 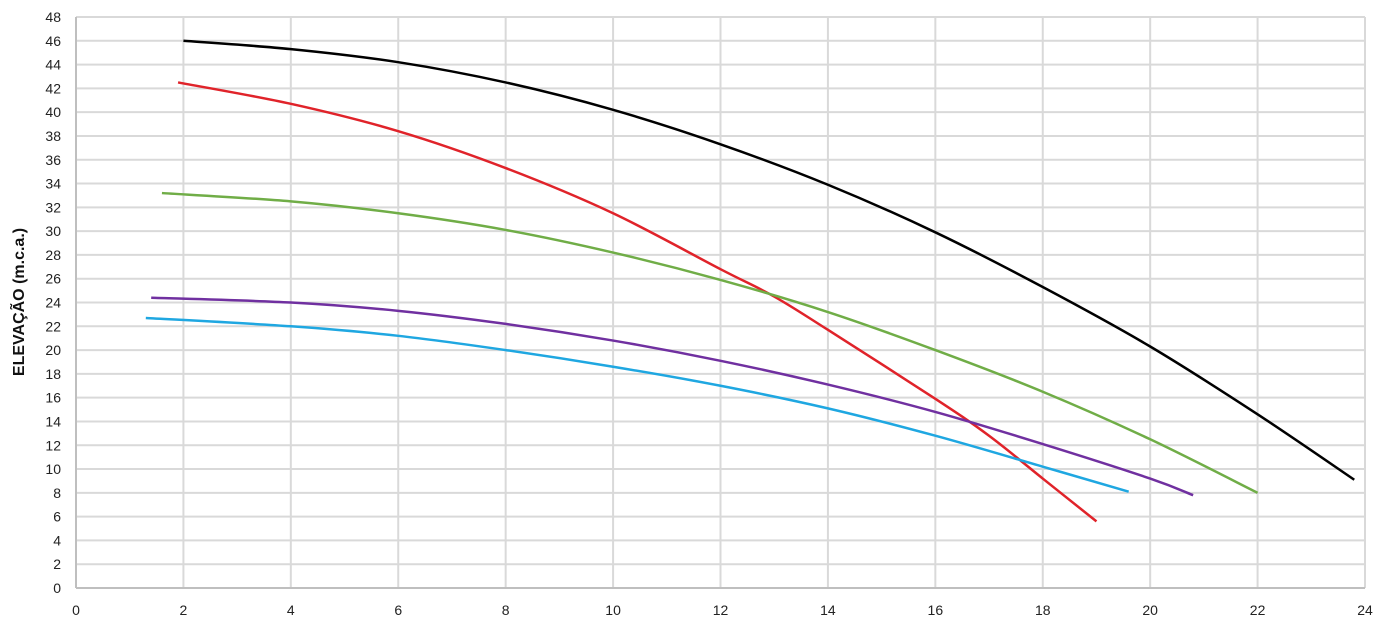 I want to click on y-tick-label: 16, so click(x=53, y=398).